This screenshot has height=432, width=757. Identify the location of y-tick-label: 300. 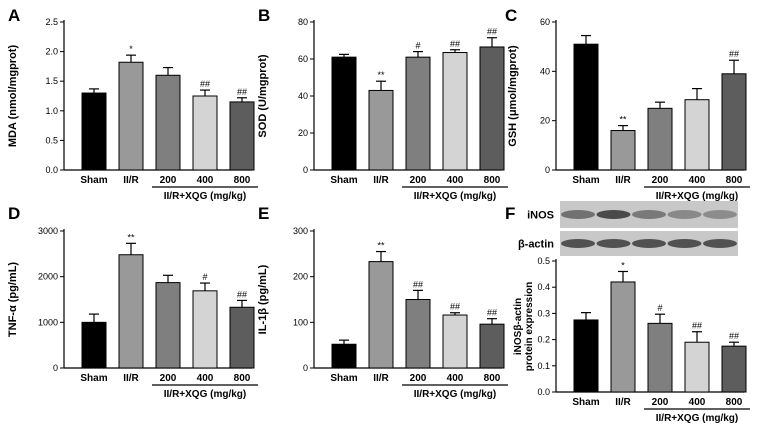
(300, 231).